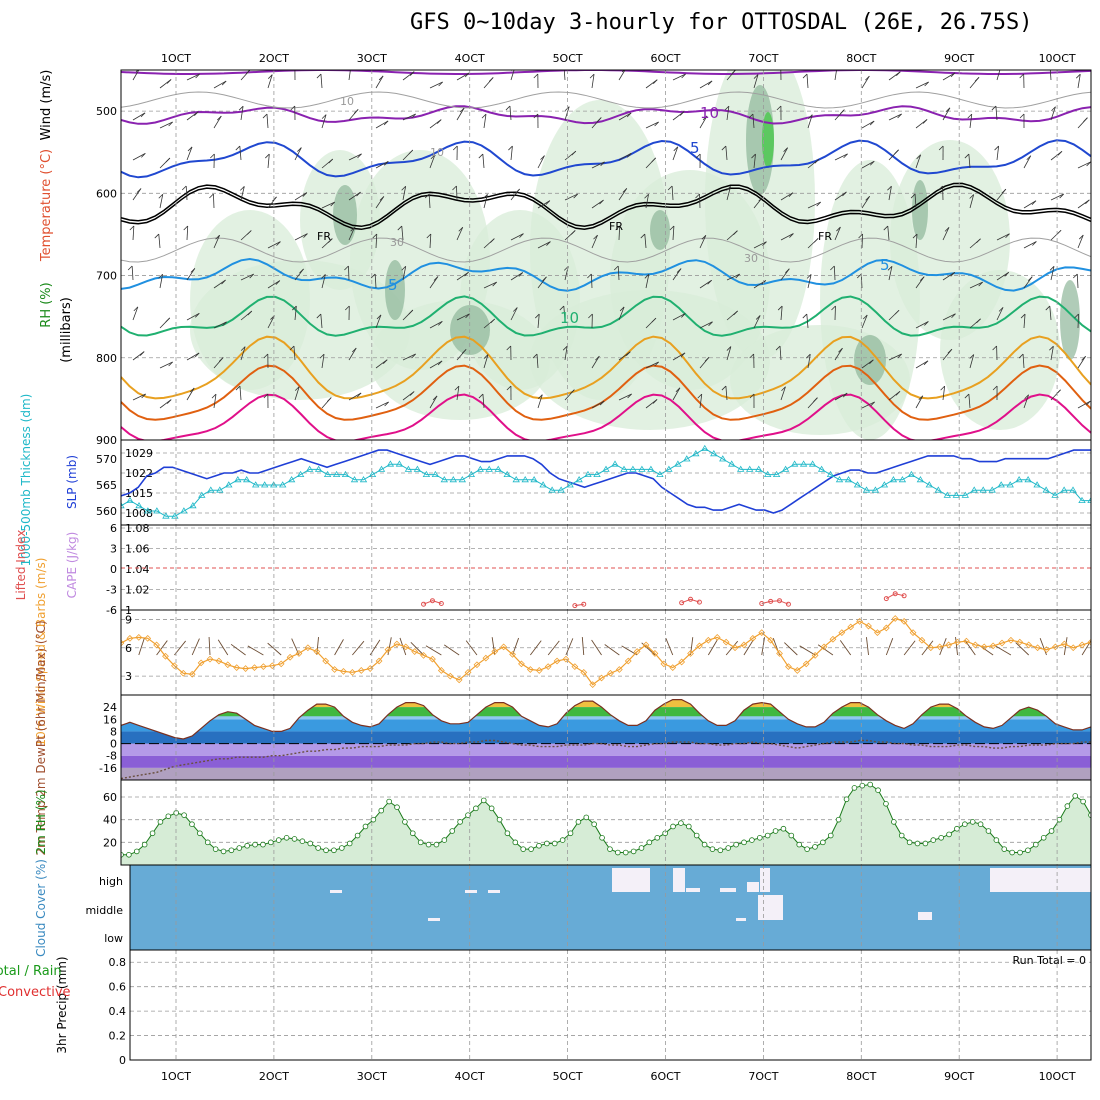  I want to click on contour-label: 30, so click(751, 258).